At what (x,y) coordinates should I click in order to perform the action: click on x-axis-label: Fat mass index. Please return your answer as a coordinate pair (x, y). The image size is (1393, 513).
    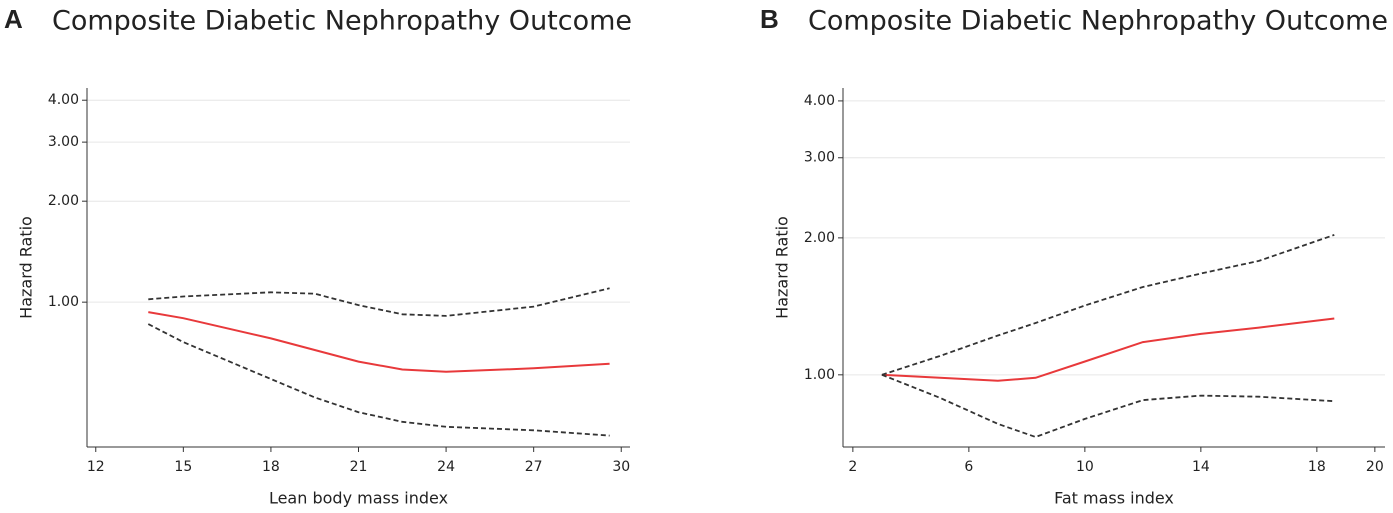
    Looking at the image, I should click on (1114, 498).